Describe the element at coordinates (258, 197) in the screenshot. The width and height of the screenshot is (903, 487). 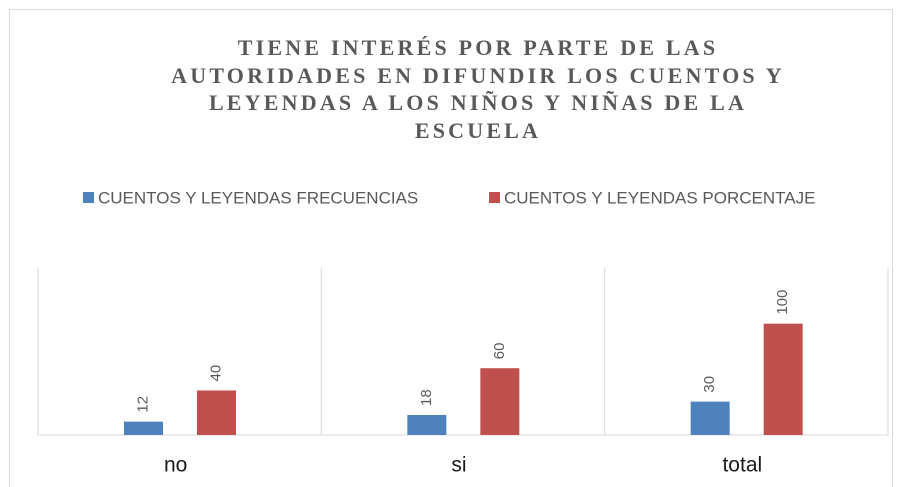
I see `legend-label: CUENTOS Y LEYENDAS FRECUENCIAS` at that location.